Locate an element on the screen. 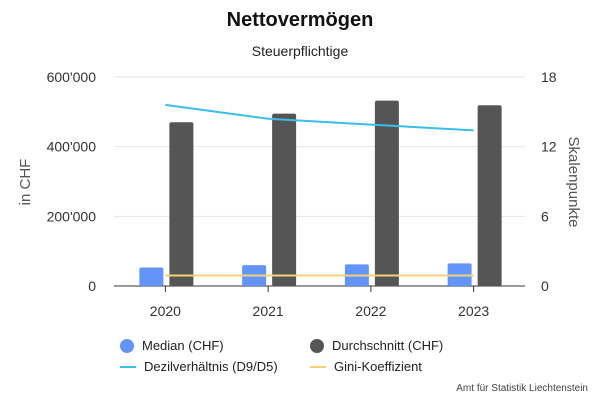 This screenshot has height=400, width=600. credit-text: Amt für Statistik Liechtenstein is located at coordinates (522, 388).